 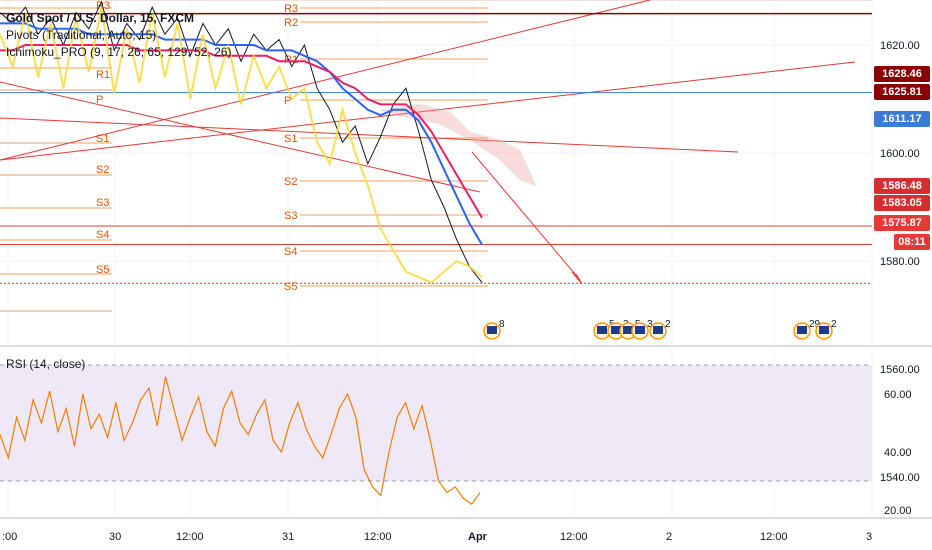 What do you see at coordinates (9, 537) in the screenshot?
I see `x-tick-label: :00` at bounding box center [9, 537].